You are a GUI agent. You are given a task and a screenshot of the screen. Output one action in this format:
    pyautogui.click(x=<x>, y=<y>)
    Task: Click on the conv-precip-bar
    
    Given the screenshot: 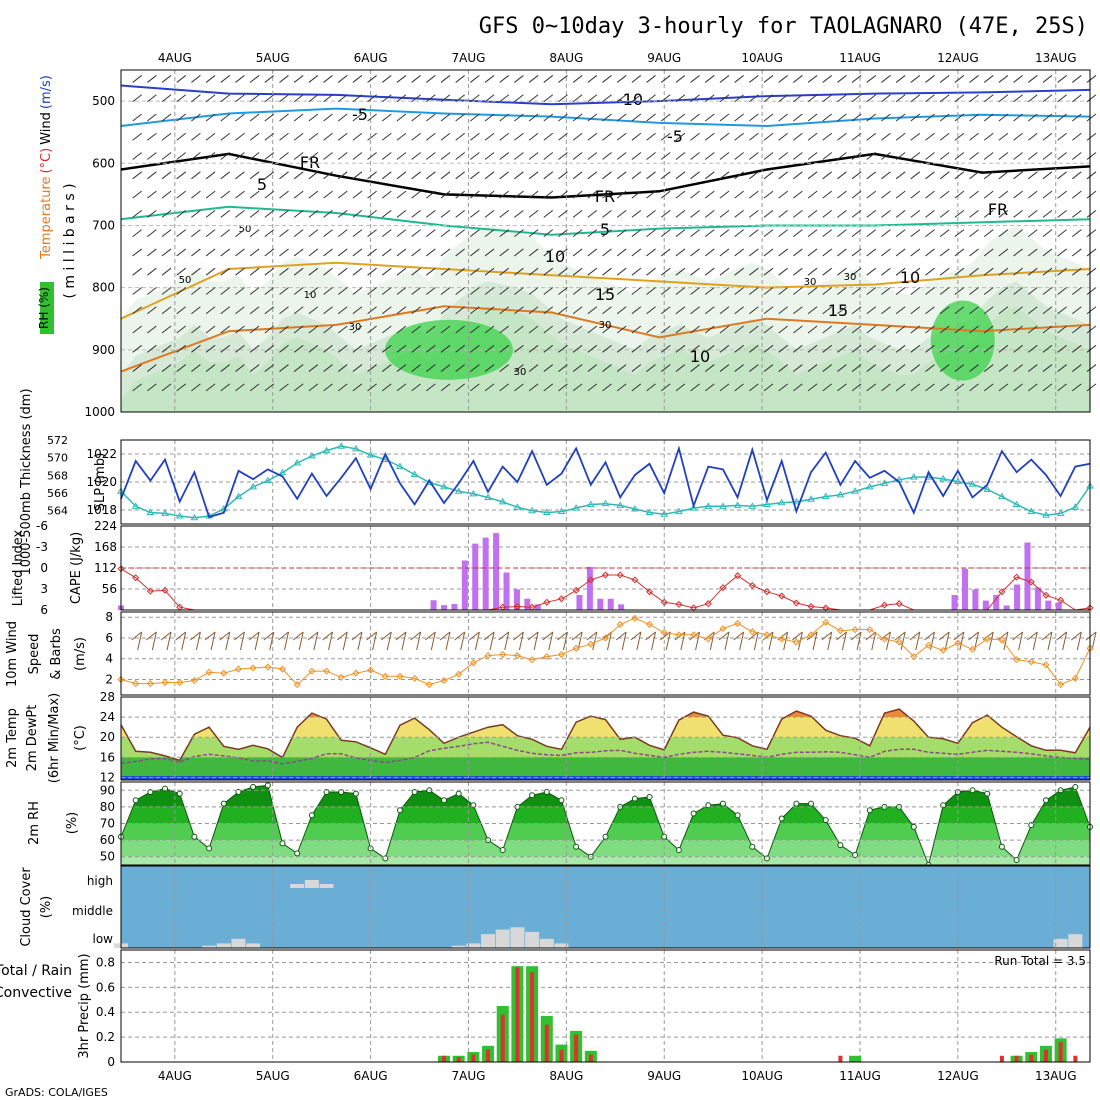 What is the action you would take?
    pyautogui.click(x=1060, y=1052)
    